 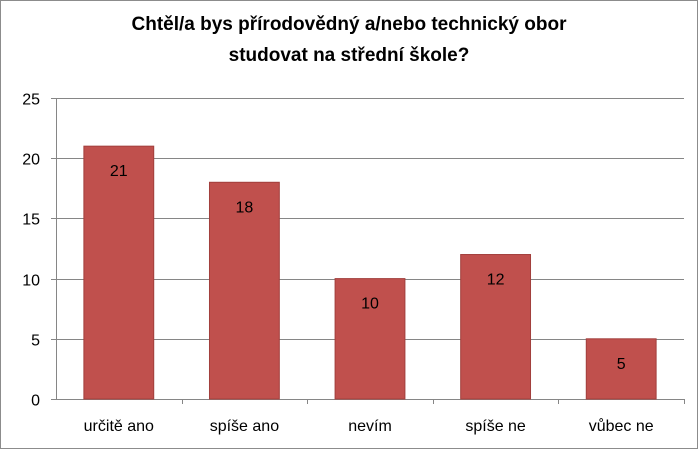 What do you see at coordinates (31, 160) in the screenshot?
I see `y-tick-label: 20` at bounding box center [31, 160].